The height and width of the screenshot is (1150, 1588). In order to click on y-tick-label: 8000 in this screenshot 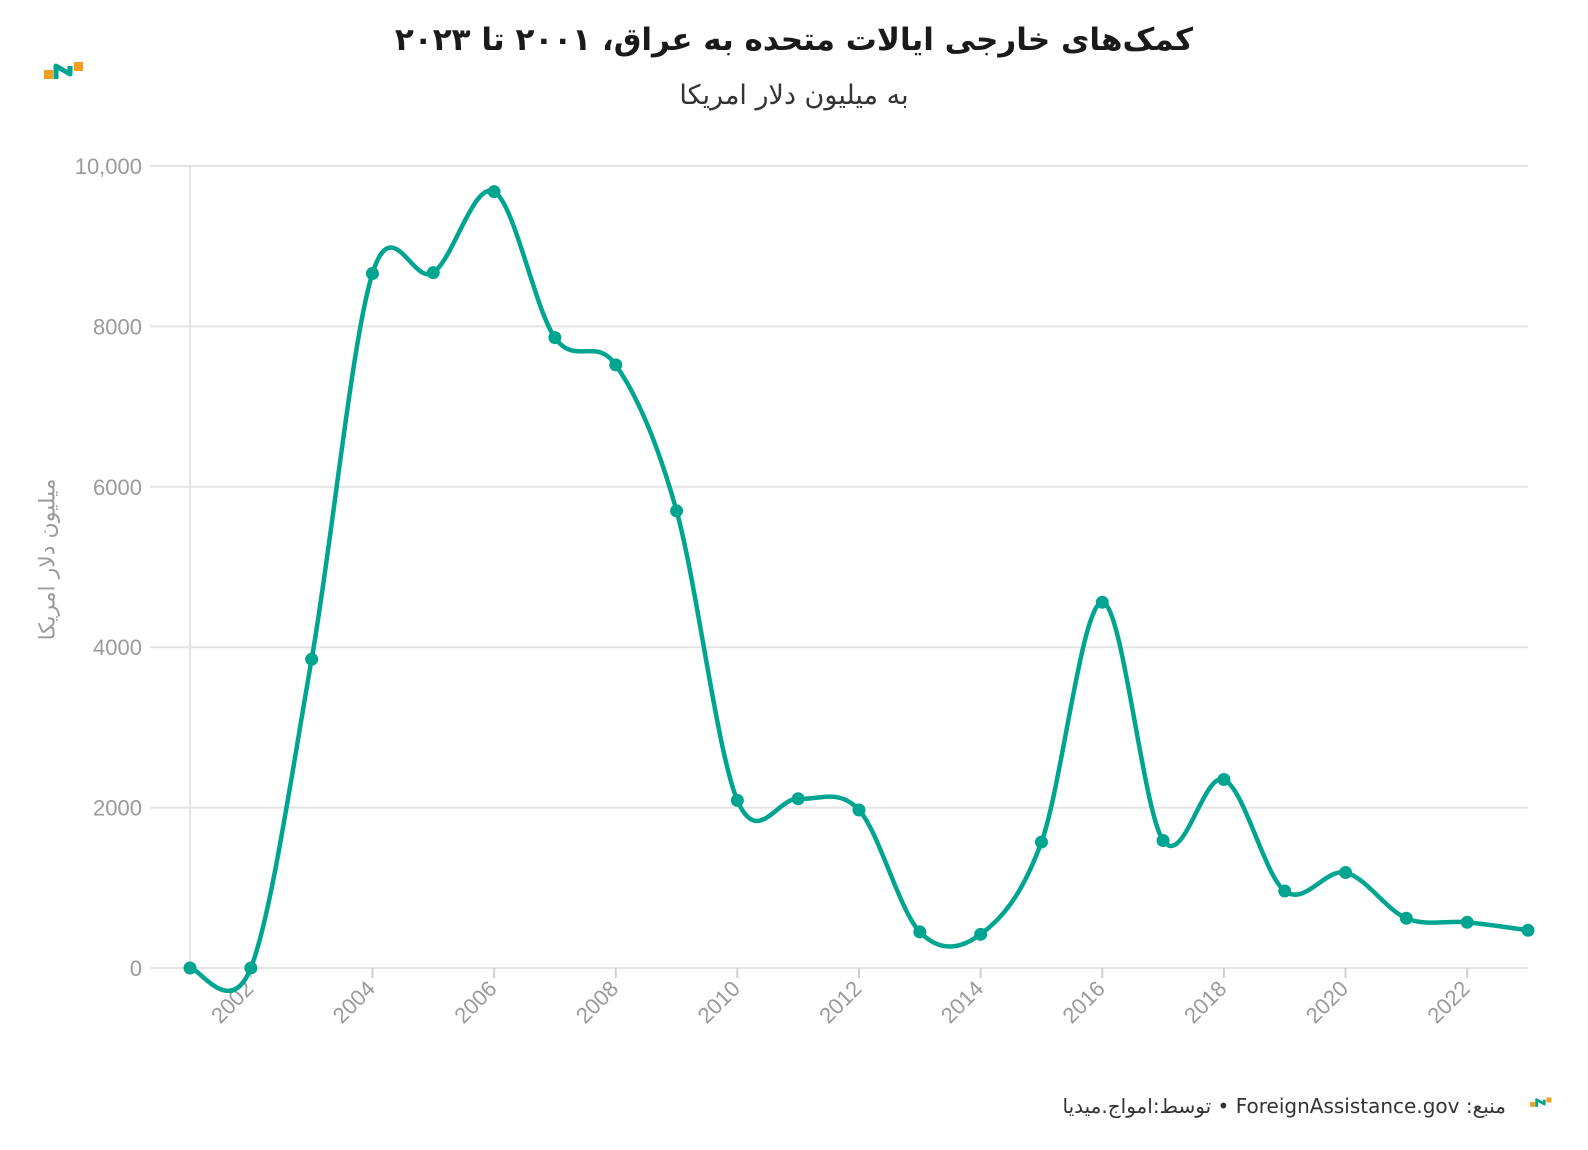, I will do `click(117, 326)`.